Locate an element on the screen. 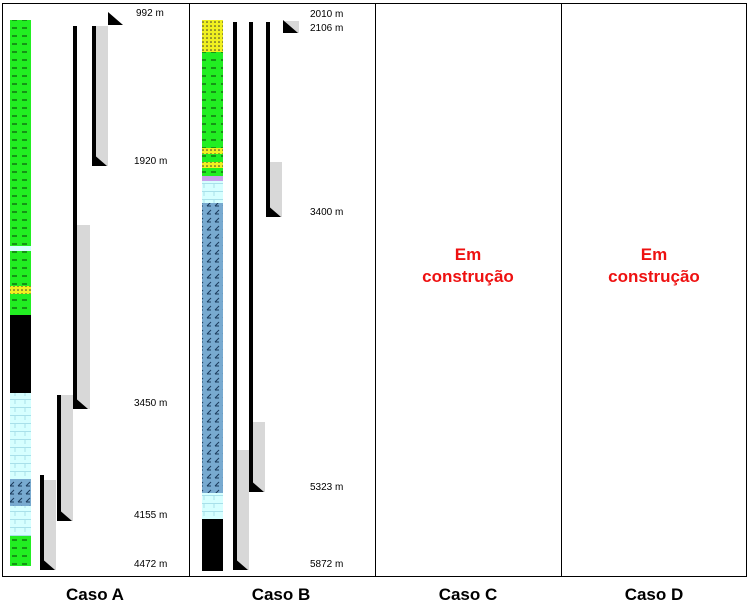  depth-label: 2010 m is located at coordinates (326, 14).